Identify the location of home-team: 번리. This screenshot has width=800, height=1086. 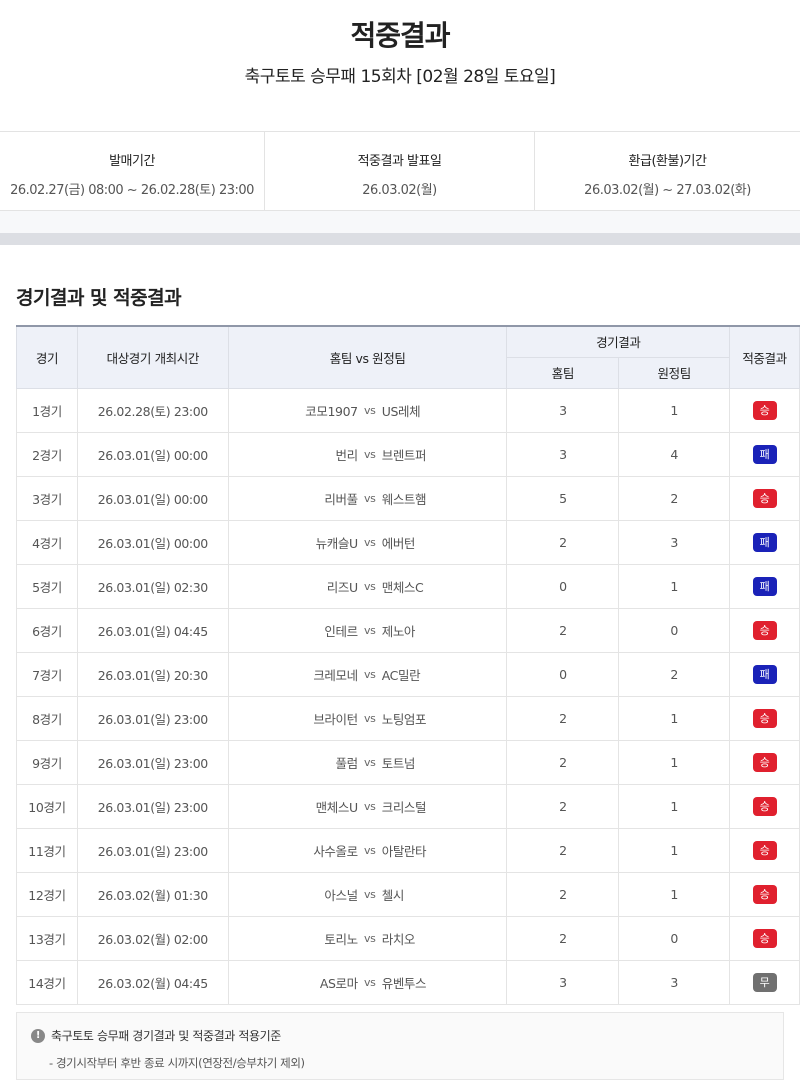
(347, 455).